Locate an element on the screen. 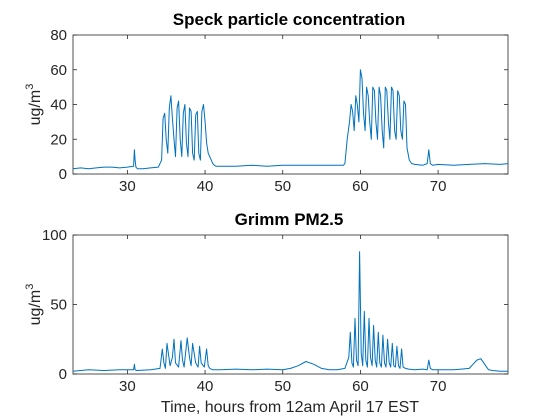 The image size is (560, 420). x-axis-label: Time, hours from 12am April 17 EST is located at coordinates (290, 407).